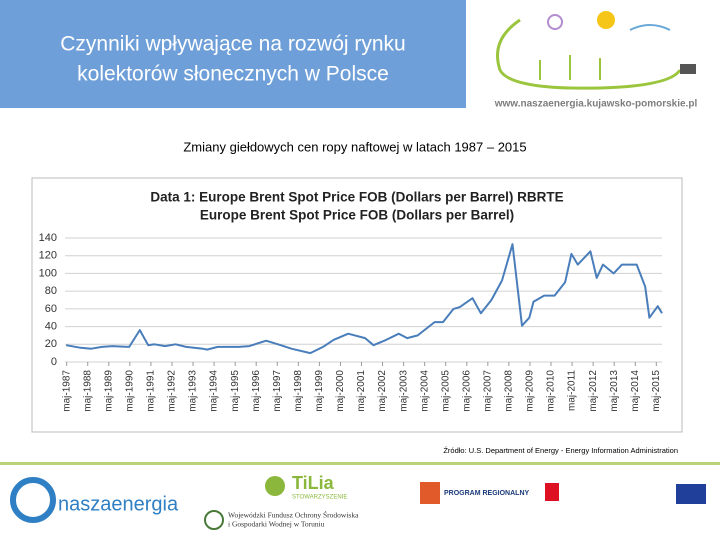 This screenshot has height=545, width=720. Describe the element at coordinates (445, 391) in the screenshot. I see `x-tick-label: maj-2005` at that location.